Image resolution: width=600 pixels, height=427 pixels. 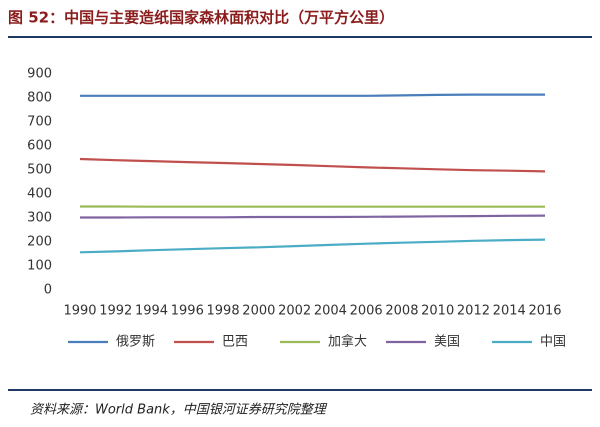 What do you see at coordinates (330, 311) in the screenshot?
I see `x-tick-label: 2004` at bounding box center [330, 311].